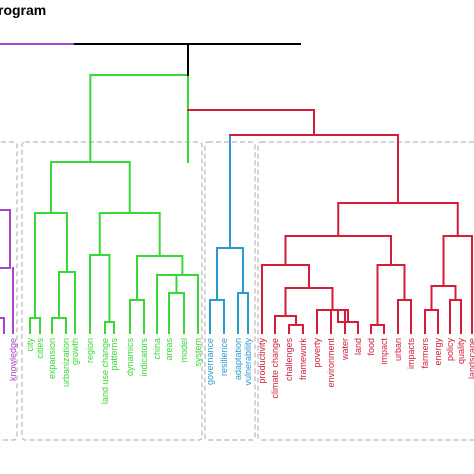 This screenshot has width=474, height=474. What do you see at coordinates (184, 350) in the screenshot?
I see `leaf-label: model` at bounding box center [184, 350].